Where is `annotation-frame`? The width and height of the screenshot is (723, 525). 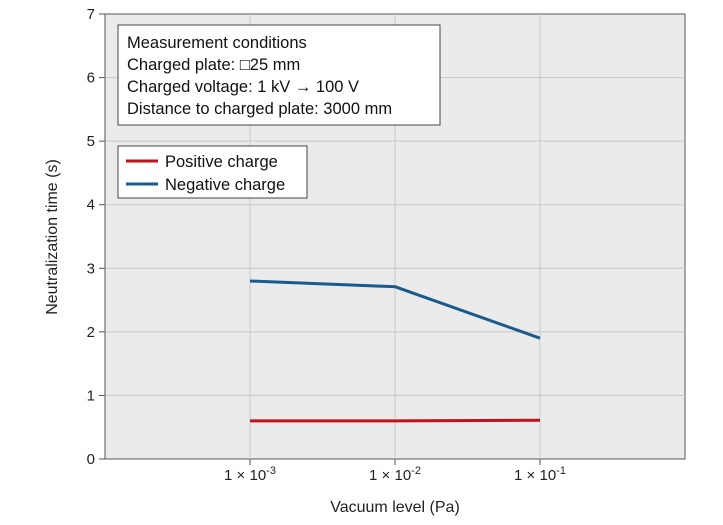 annotation-frame is located at coordinates (279, 75).